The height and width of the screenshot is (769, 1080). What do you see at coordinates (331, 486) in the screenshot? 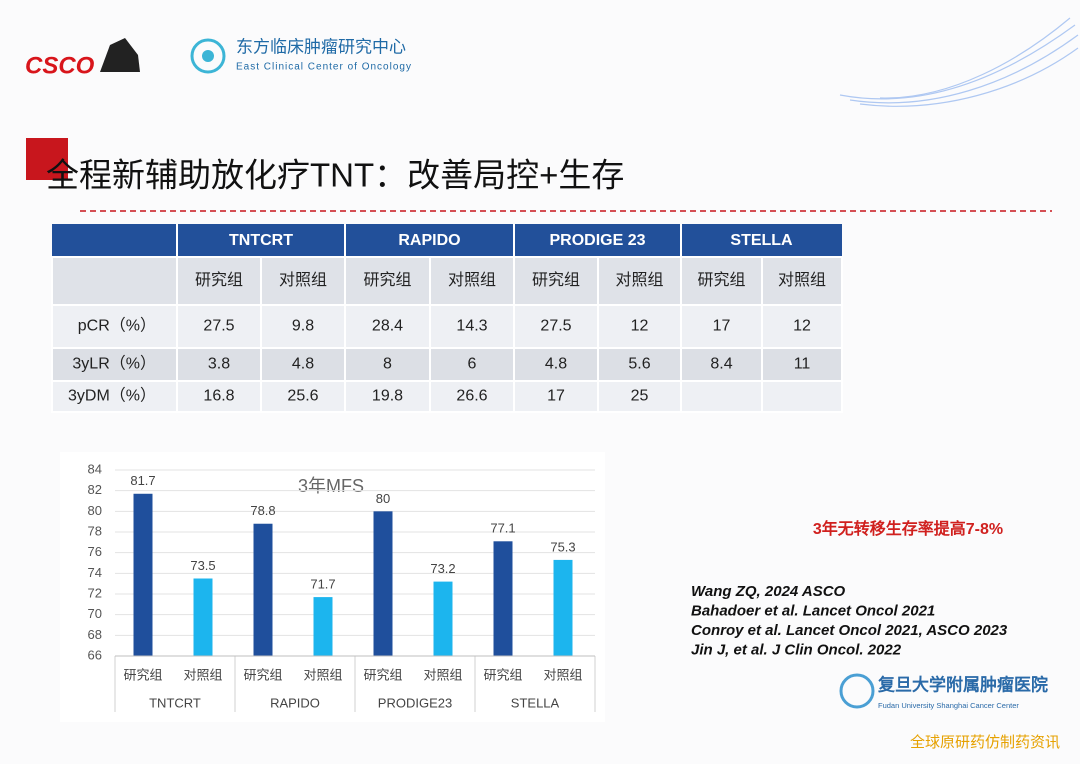
I see `chart-title: 3年MFS` at bounding box center [331, 486].